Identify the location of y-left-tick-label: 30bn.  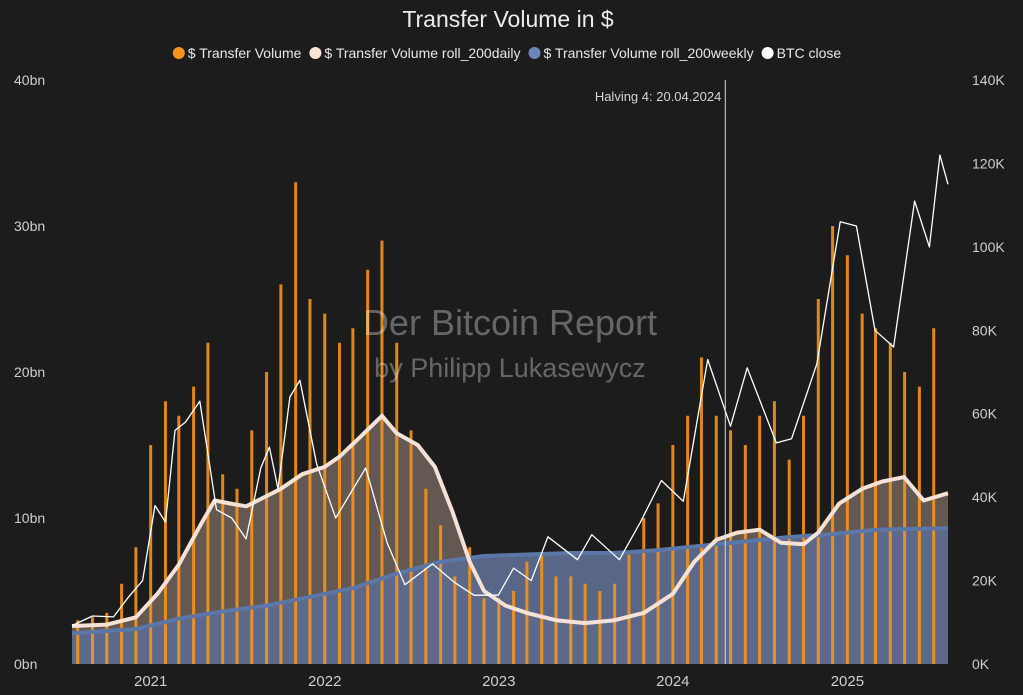
(29, 226).